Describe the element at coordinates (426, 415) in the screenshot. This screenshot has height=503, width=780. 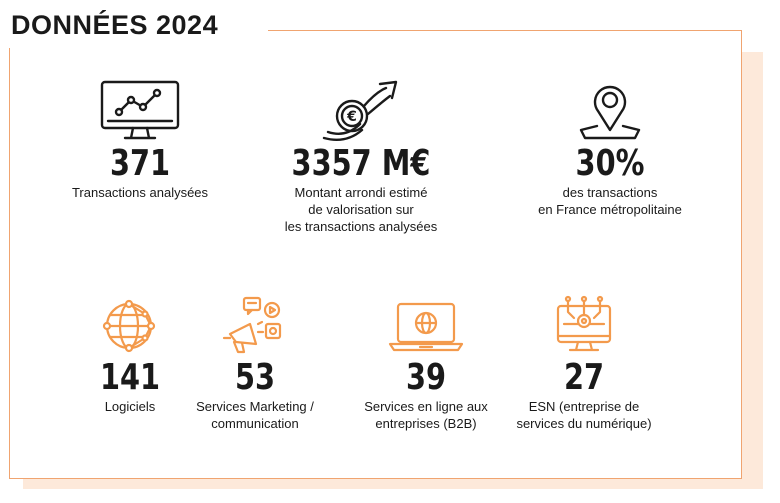
I see `stat-label: Services en ligne aux entreprises (B2B)` at that location.